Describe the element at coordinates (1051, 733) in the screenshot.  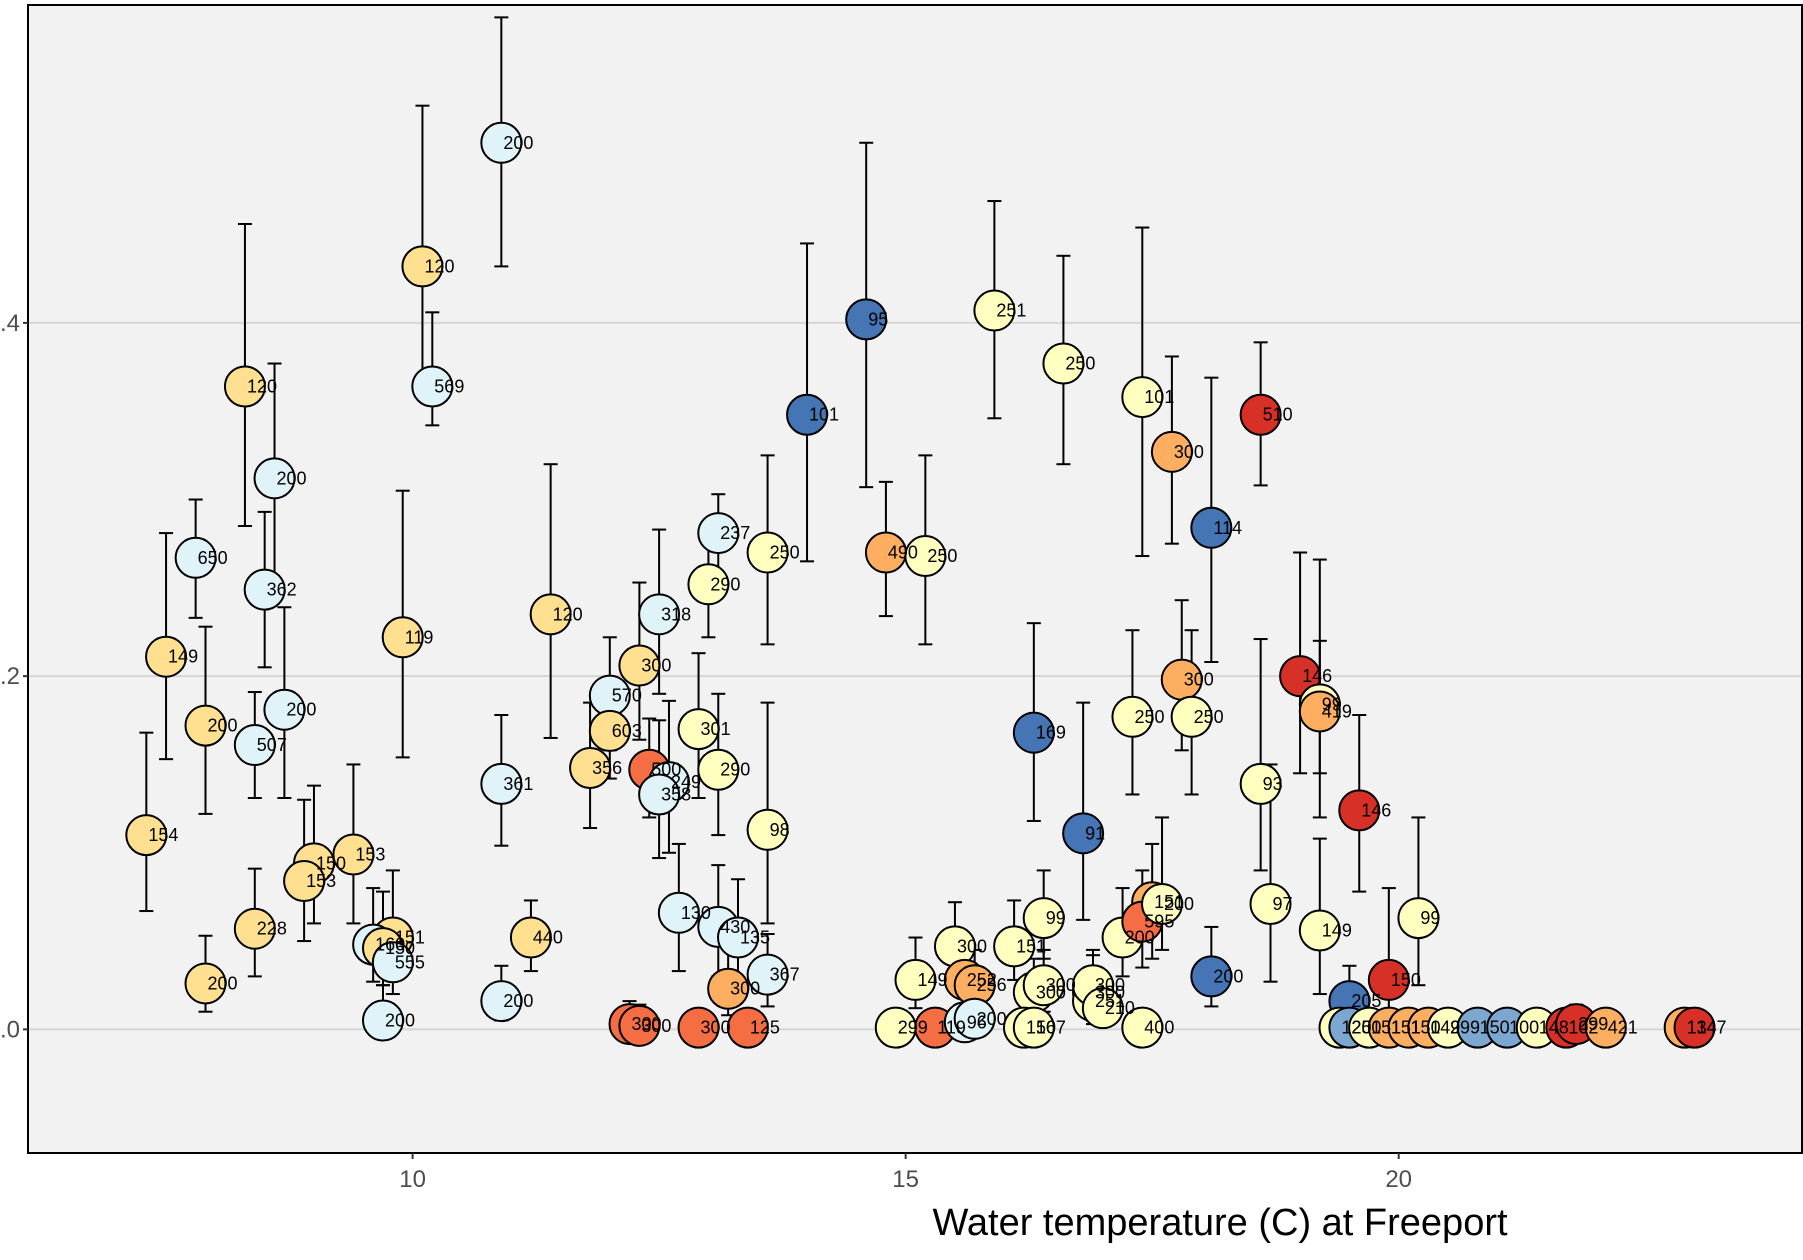
I see `point-label: 169` at that location.